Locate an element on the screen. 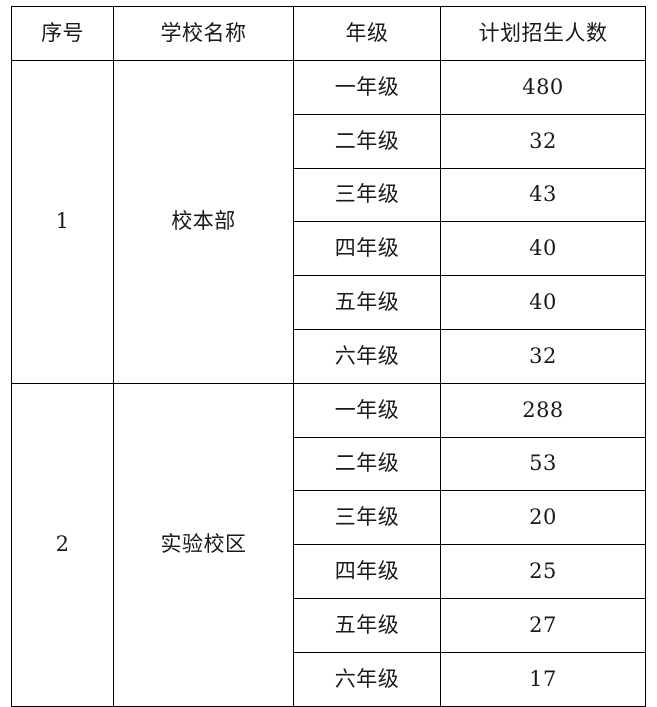  column-header-school: 学校名称 is located at coordinates (203, 33).